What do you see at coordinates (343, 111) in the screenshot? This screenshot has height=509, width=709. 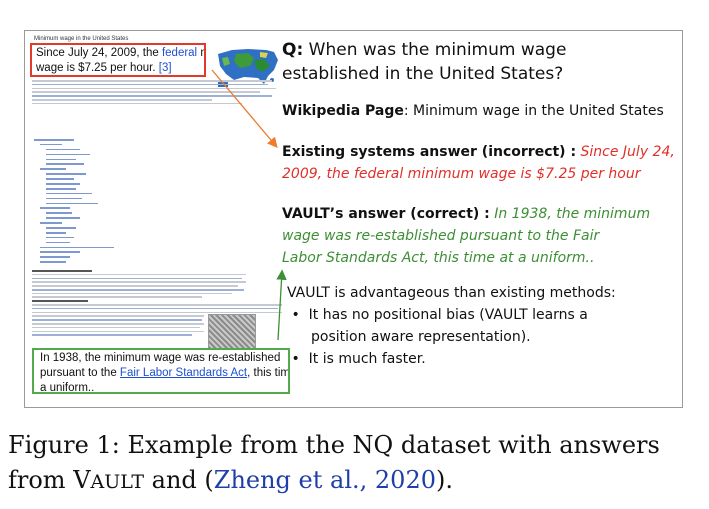 I see `wikipedia-page-label: Wikipedia Page` at bounding box center [343, 111].